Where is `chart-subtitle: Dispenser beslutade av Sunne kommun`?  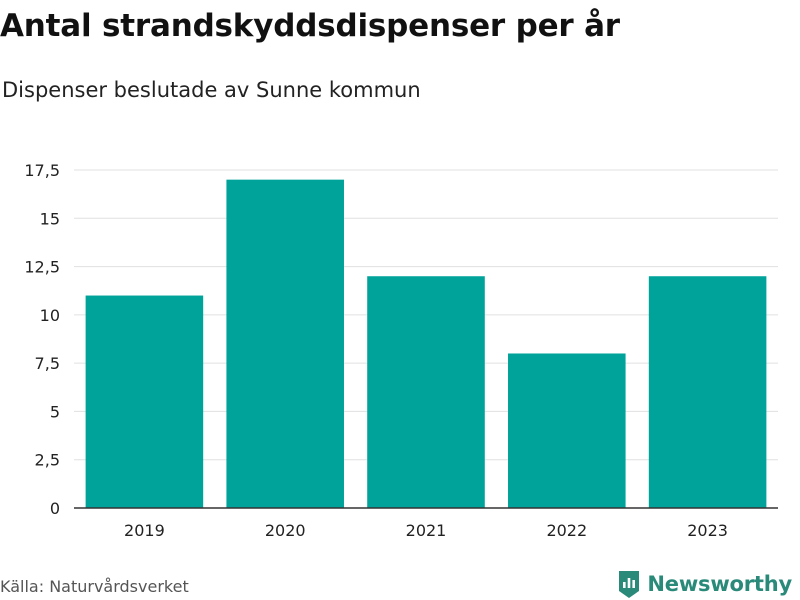 chart-subtitle: Dispenser beslutade av Sunne kommun is located at coordinates (211, 90).